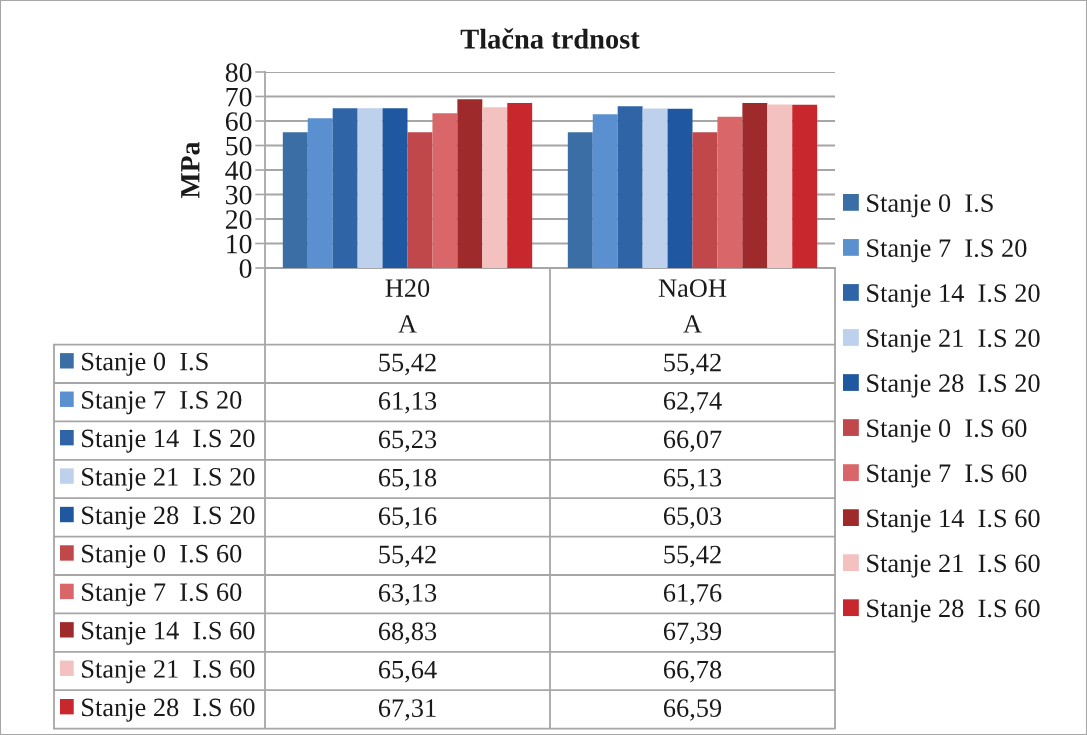 The width and height of the screenshot is (1087, 735). Describe the element at coordinates (162, 403) in the screenshot. I see `legend-label: Stanje 7 I.S 20` at that location.